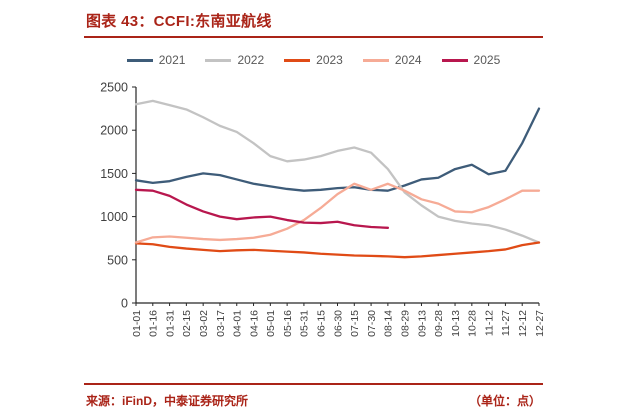 The height and width of the screenshot is (417, 621). What do you see at coordinates (422, 323) in the screenshot?
I see `x-tick-label: 09-13` at bounding box center [422, 323].